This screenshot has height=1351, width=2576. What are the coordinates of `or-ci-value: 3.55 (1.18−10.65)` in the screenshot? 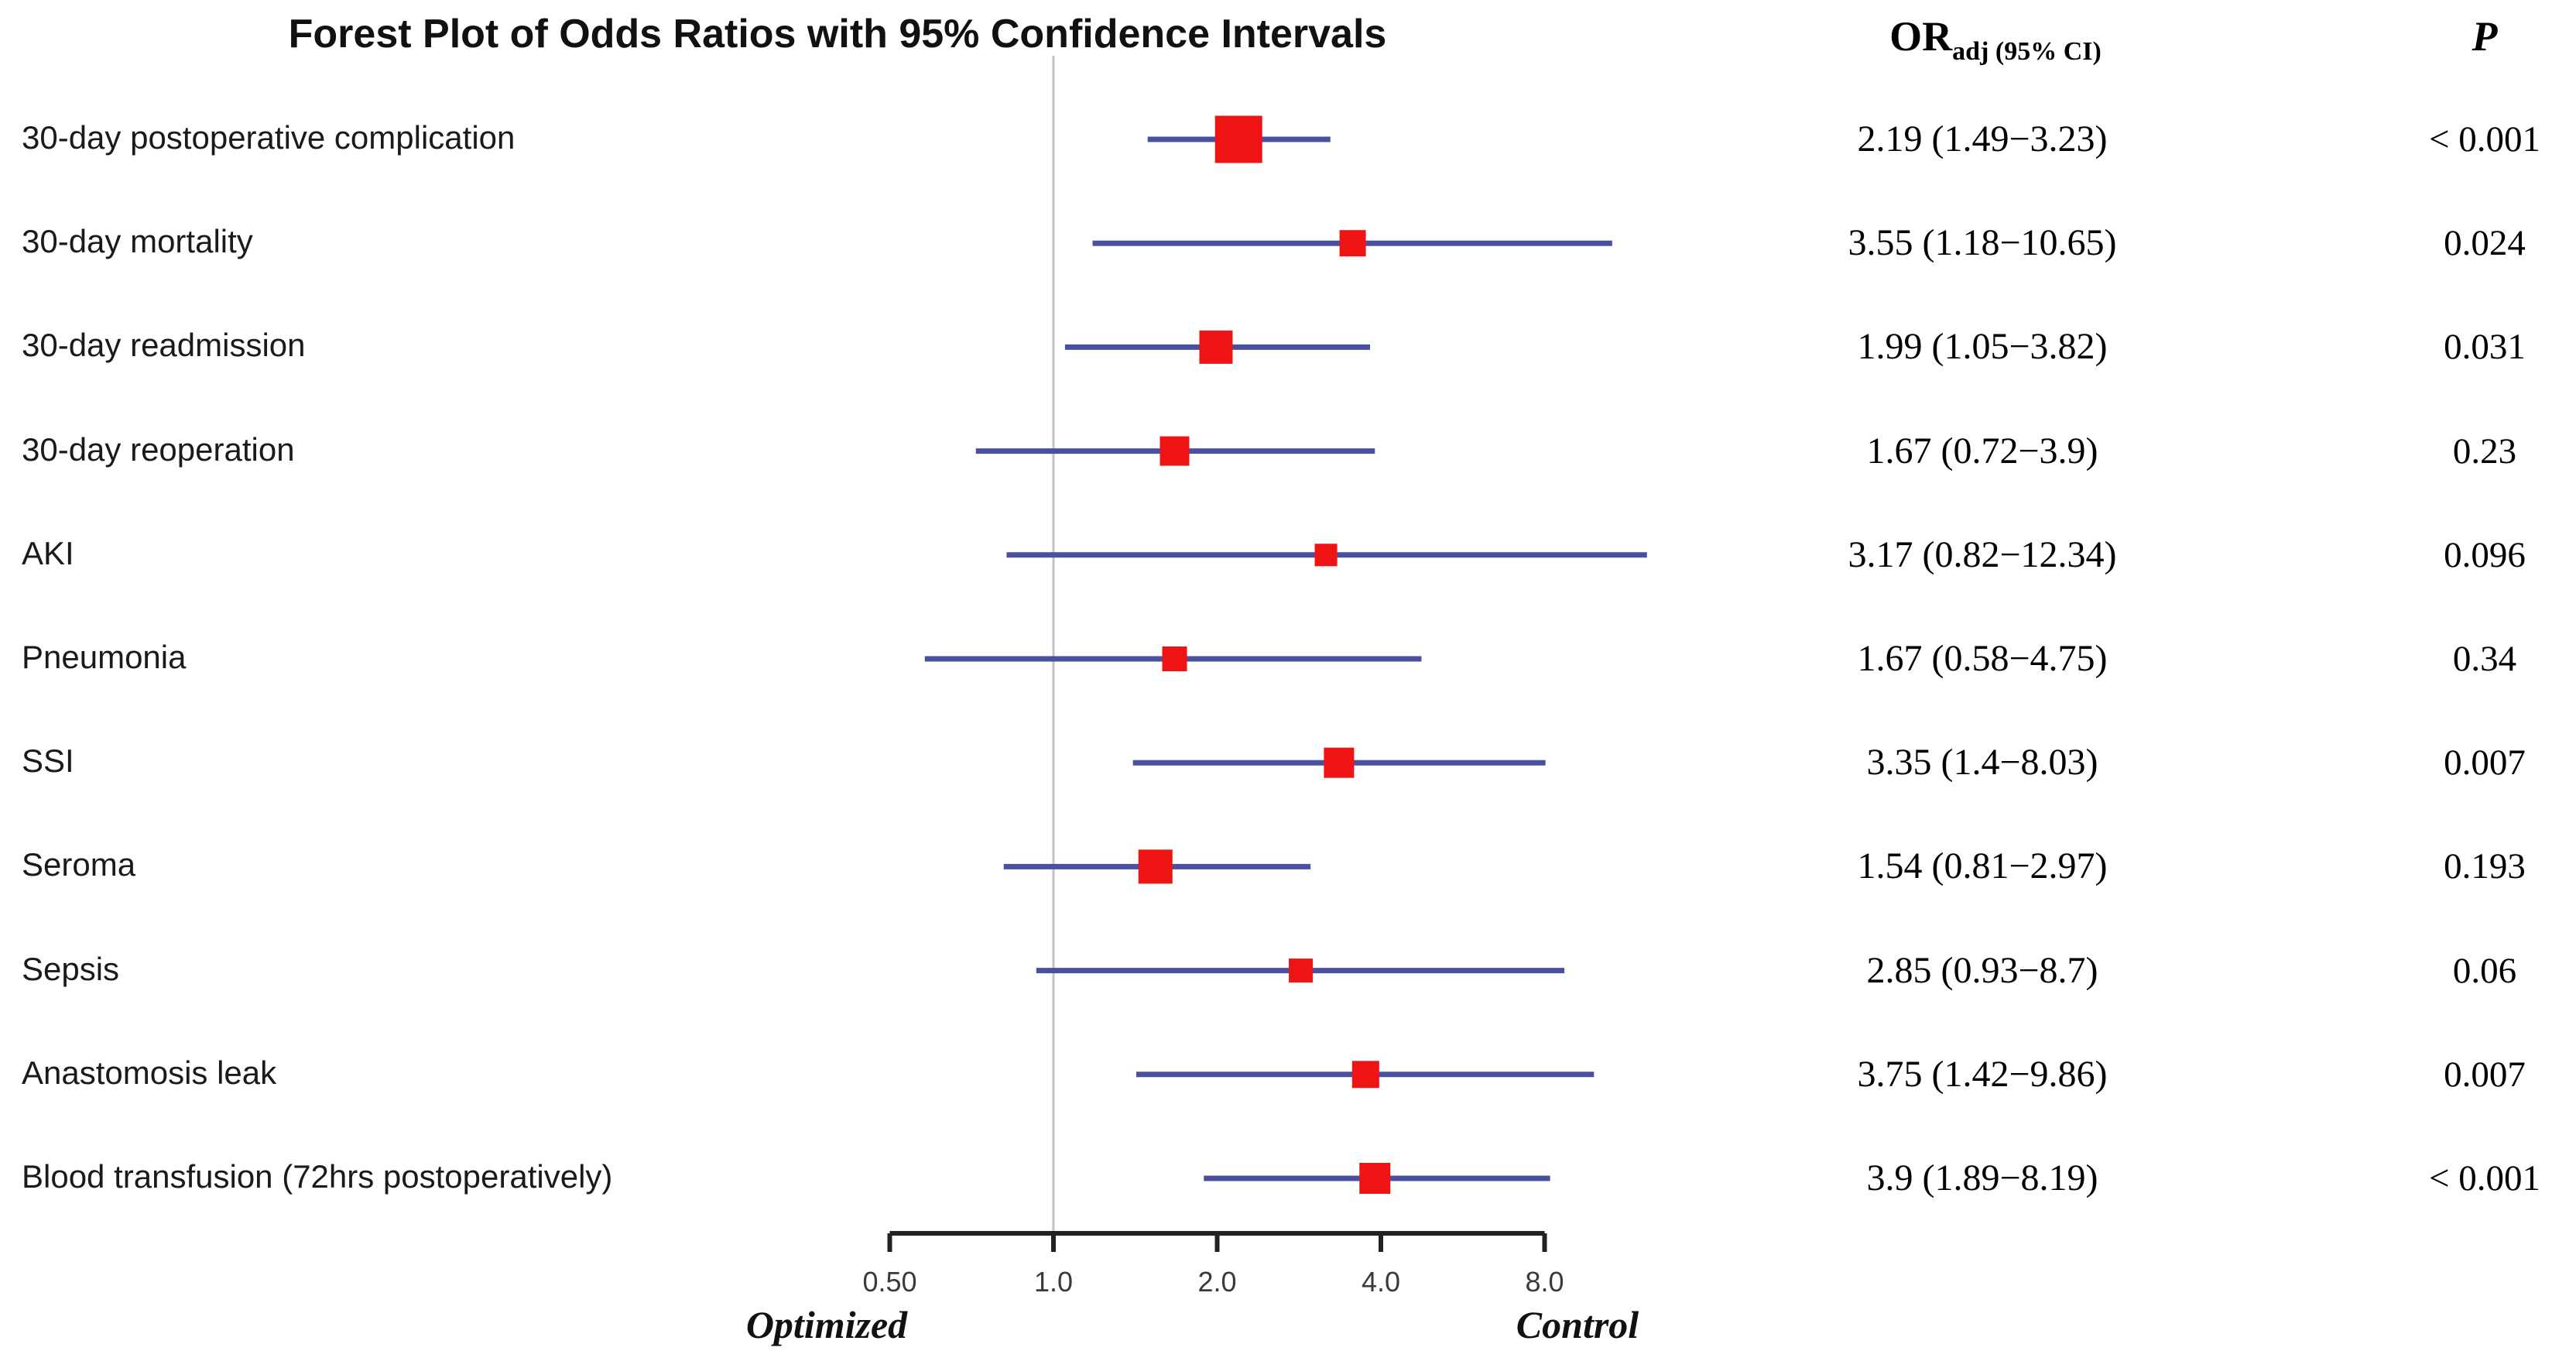 It's located at (1982, 243).